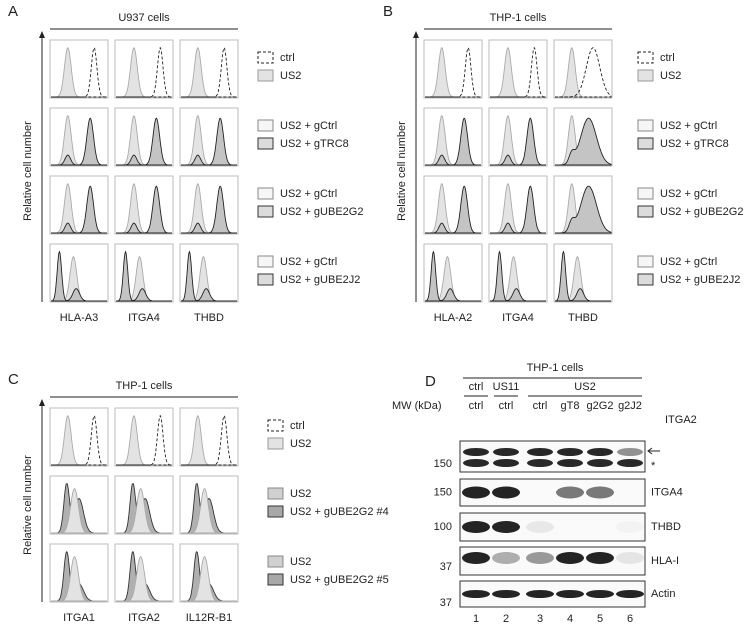 This screenshot has height=632, width=756. Describe the element at coordinates (476, 387) in the screenshot. I see `group-label: ctrl` at that location.